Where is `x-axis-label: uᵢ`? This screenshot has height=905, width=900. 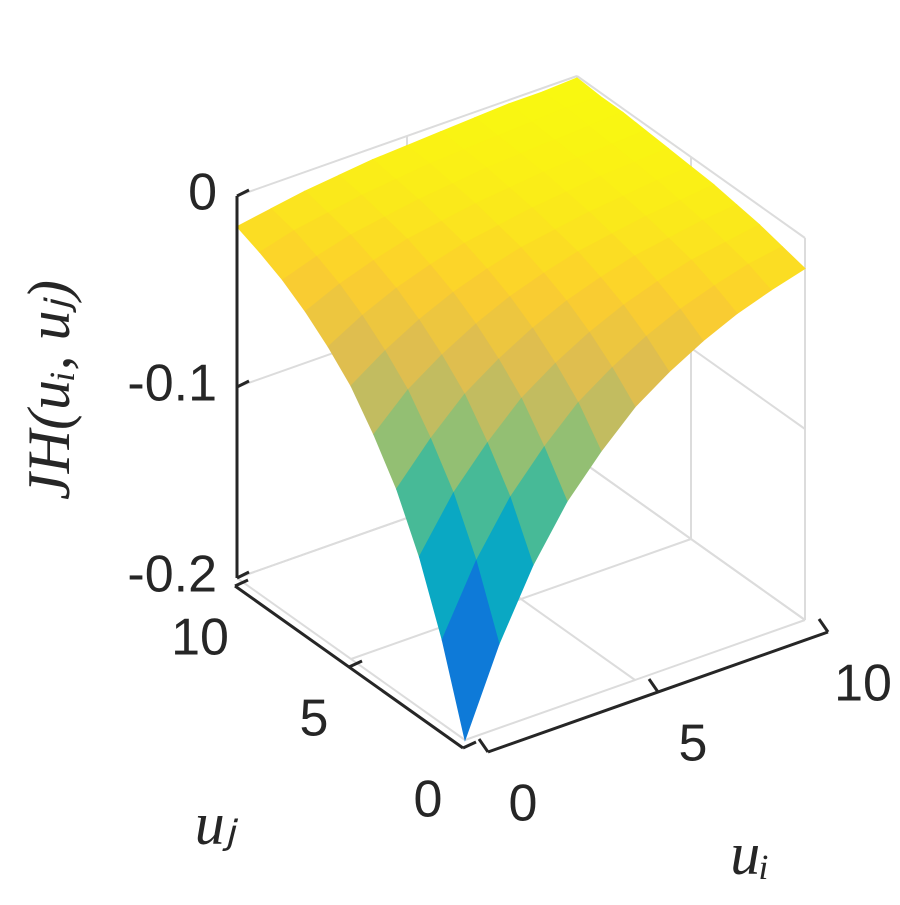
x-axis-label: uᵢ is located at coordinates (750, 854).